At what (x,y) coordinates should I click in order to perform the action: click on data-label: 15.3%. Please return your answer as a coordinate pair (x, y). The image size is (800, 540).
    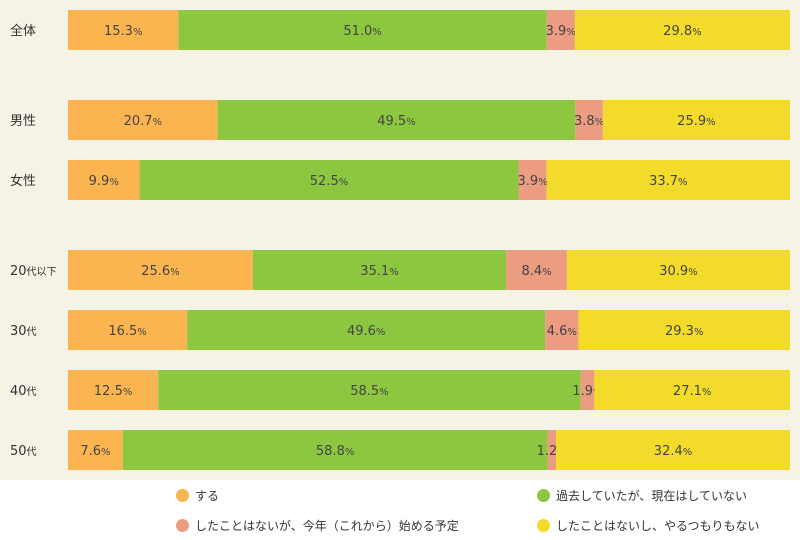
    Looking at the image, I should click on (123, 31).